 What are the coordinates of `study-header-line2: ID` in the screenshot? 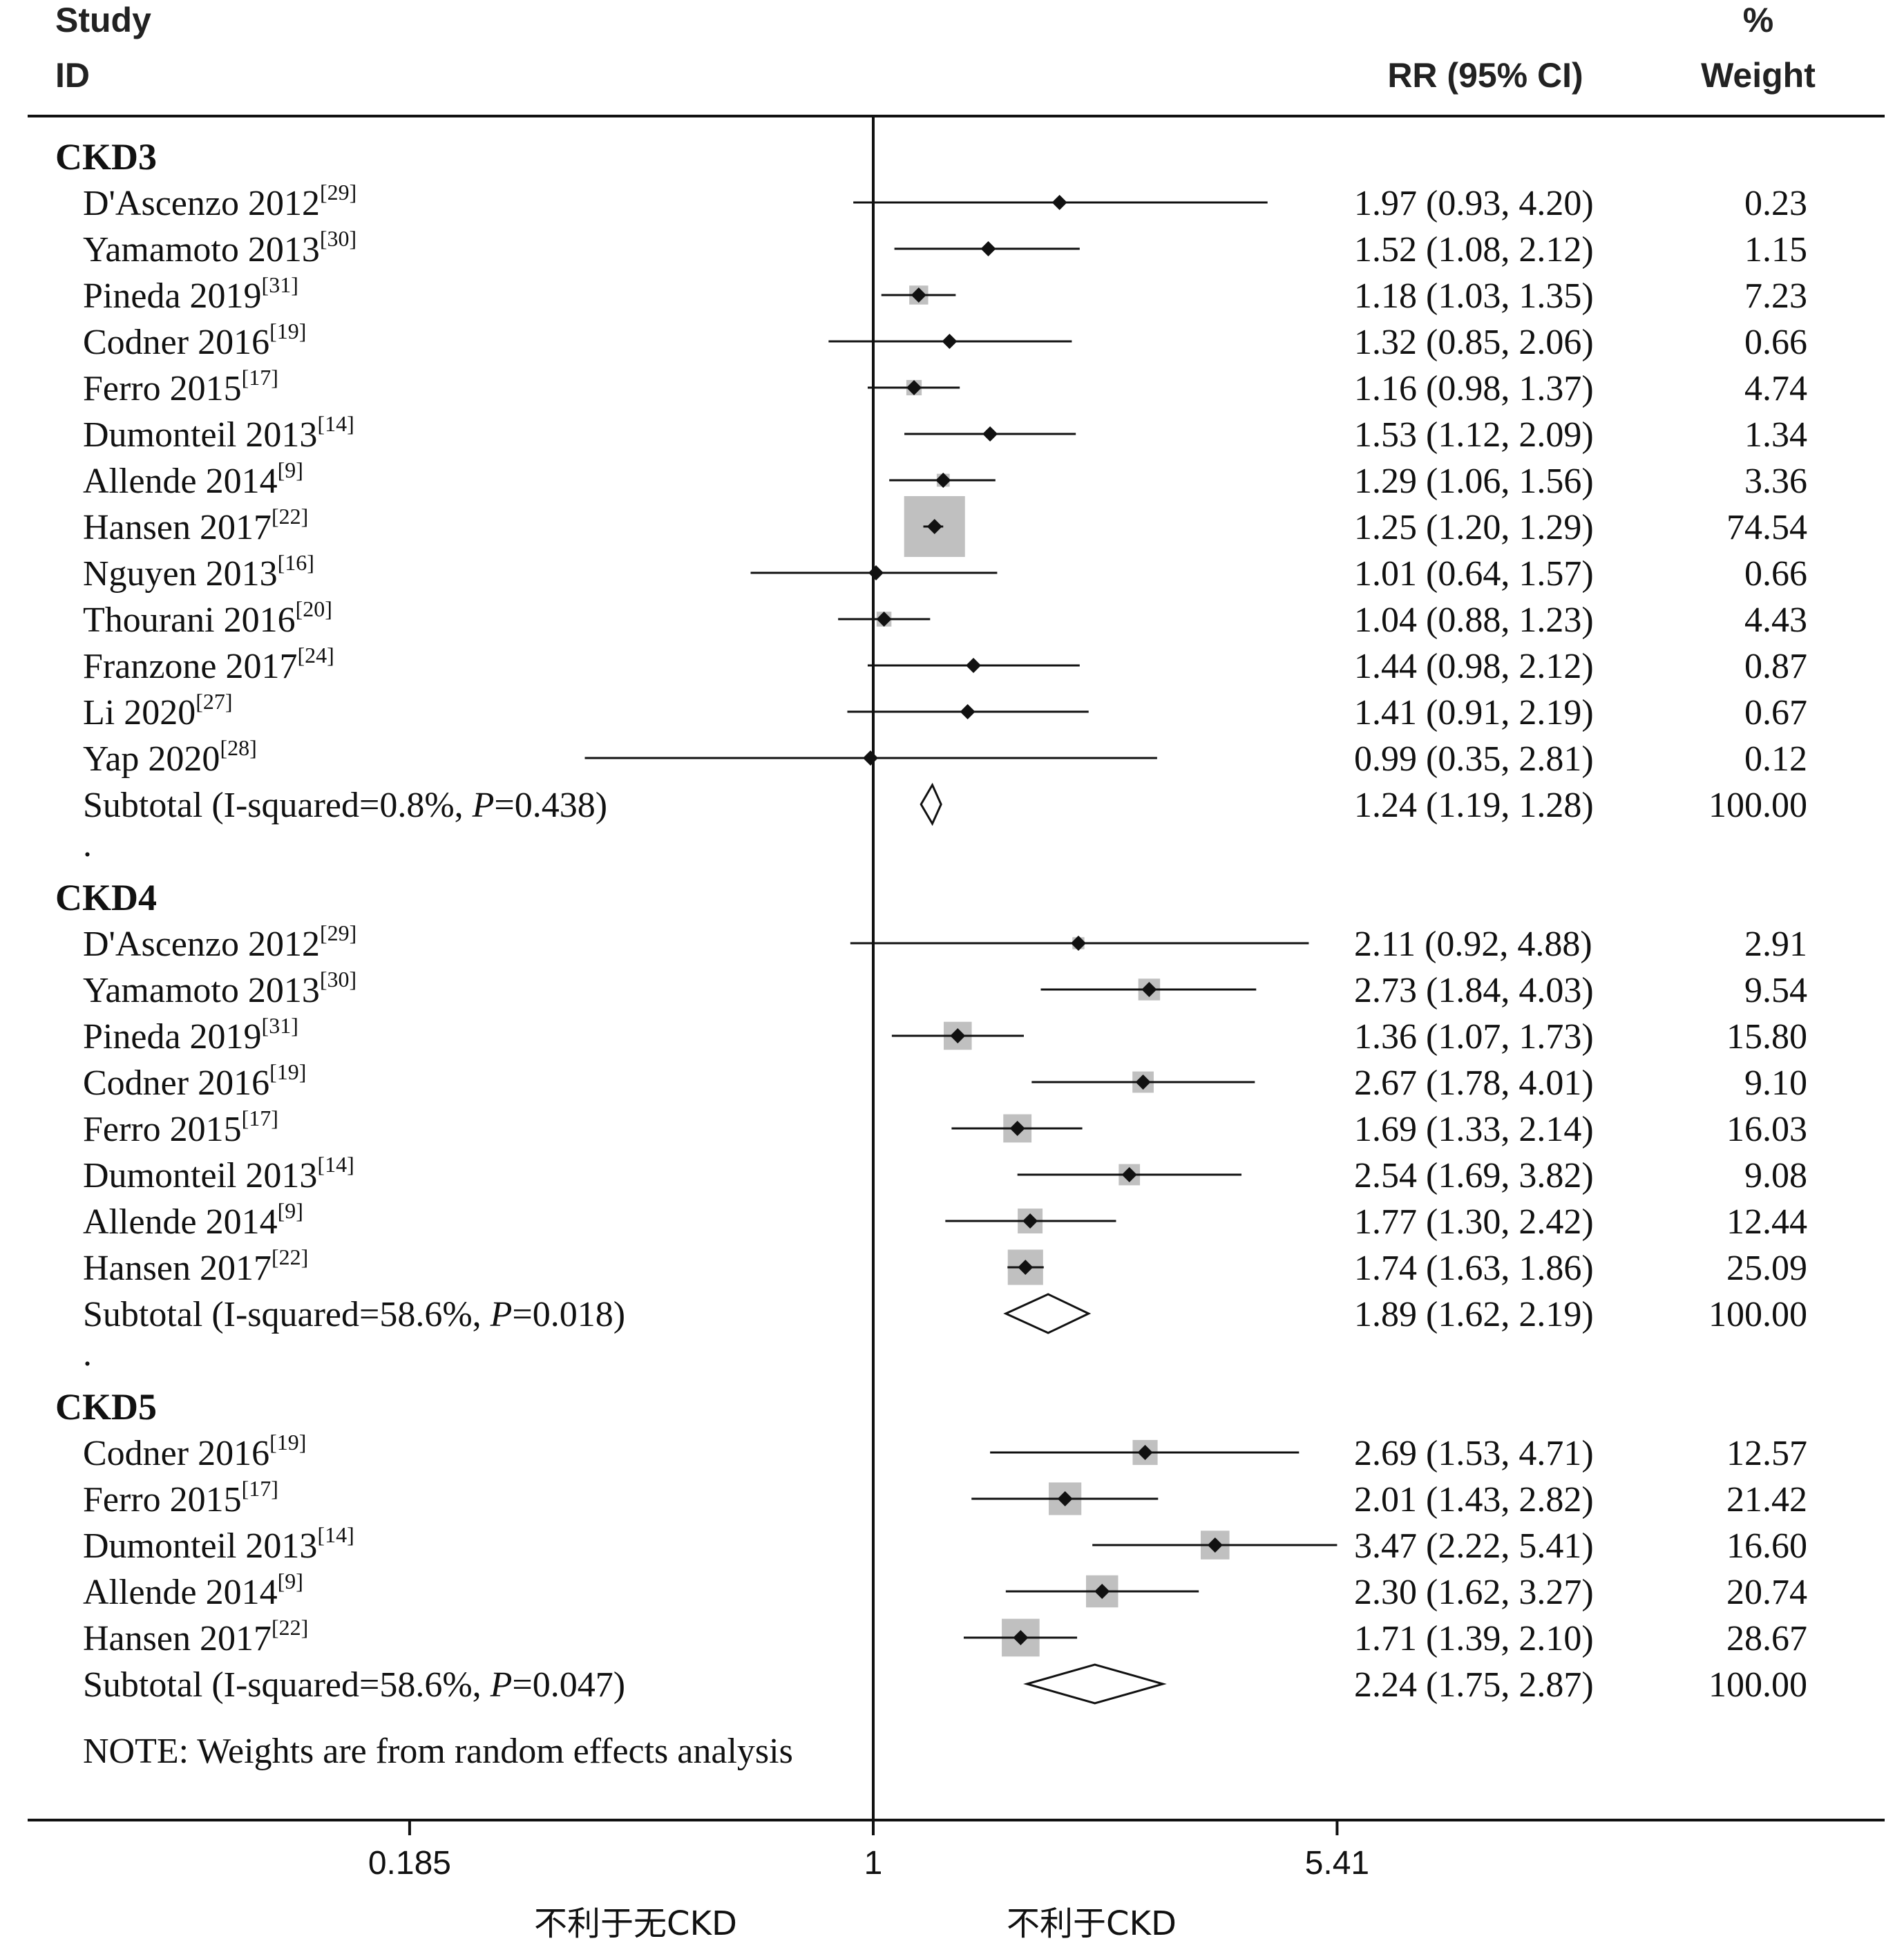 It's located at (72, 75).